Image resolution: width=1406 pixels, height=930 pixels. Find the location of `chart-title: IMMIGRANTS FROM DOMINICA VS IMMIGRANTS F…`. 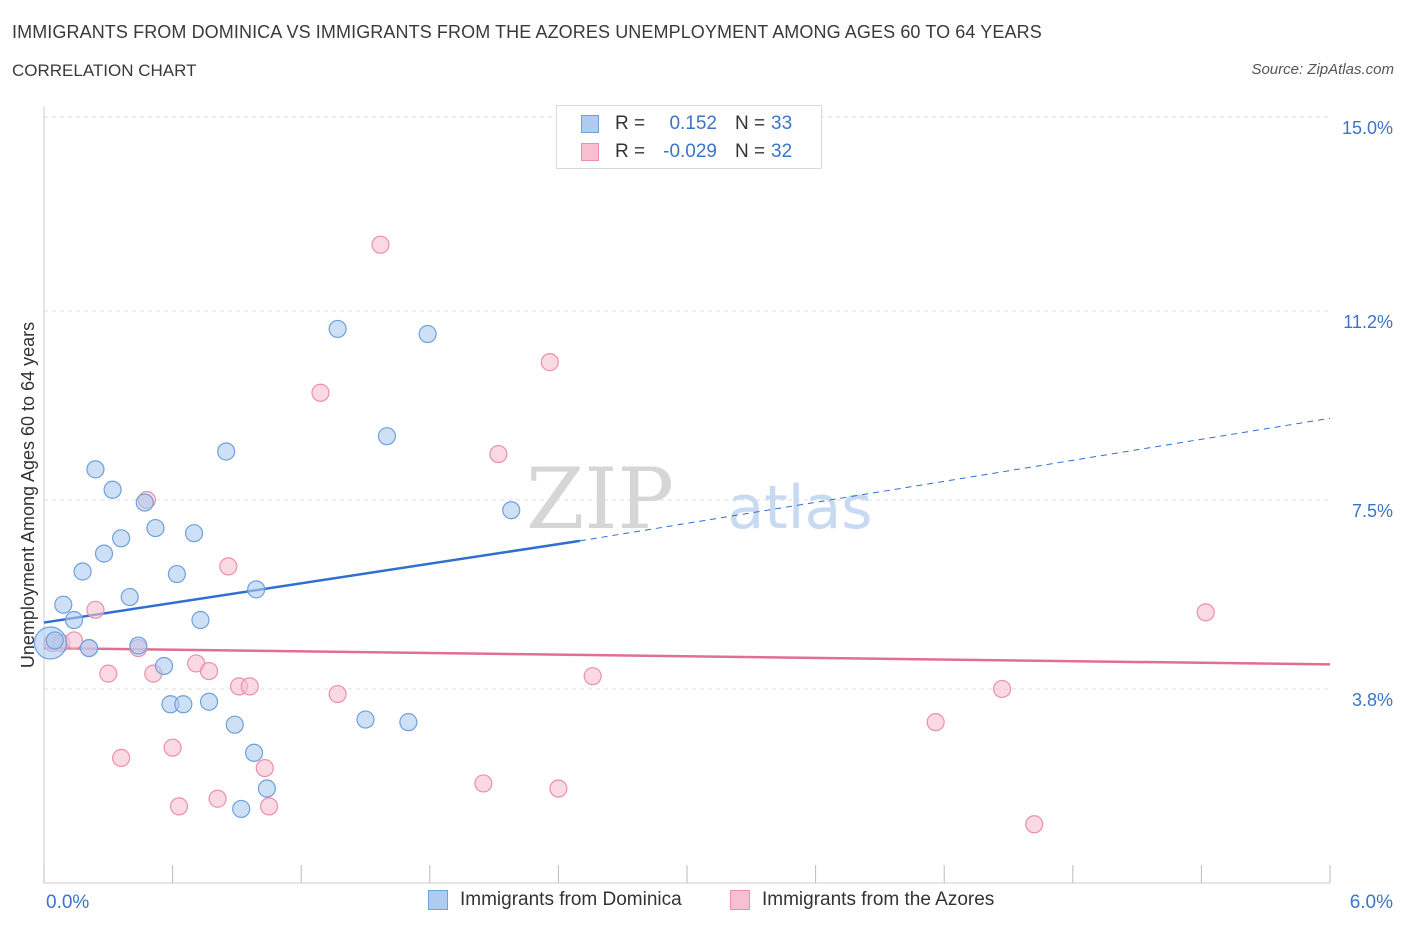

chart-title: IMMIGRANTS FROM DOMINICA VS IMMIGRANTS F… is located at coordinates (527, 32).